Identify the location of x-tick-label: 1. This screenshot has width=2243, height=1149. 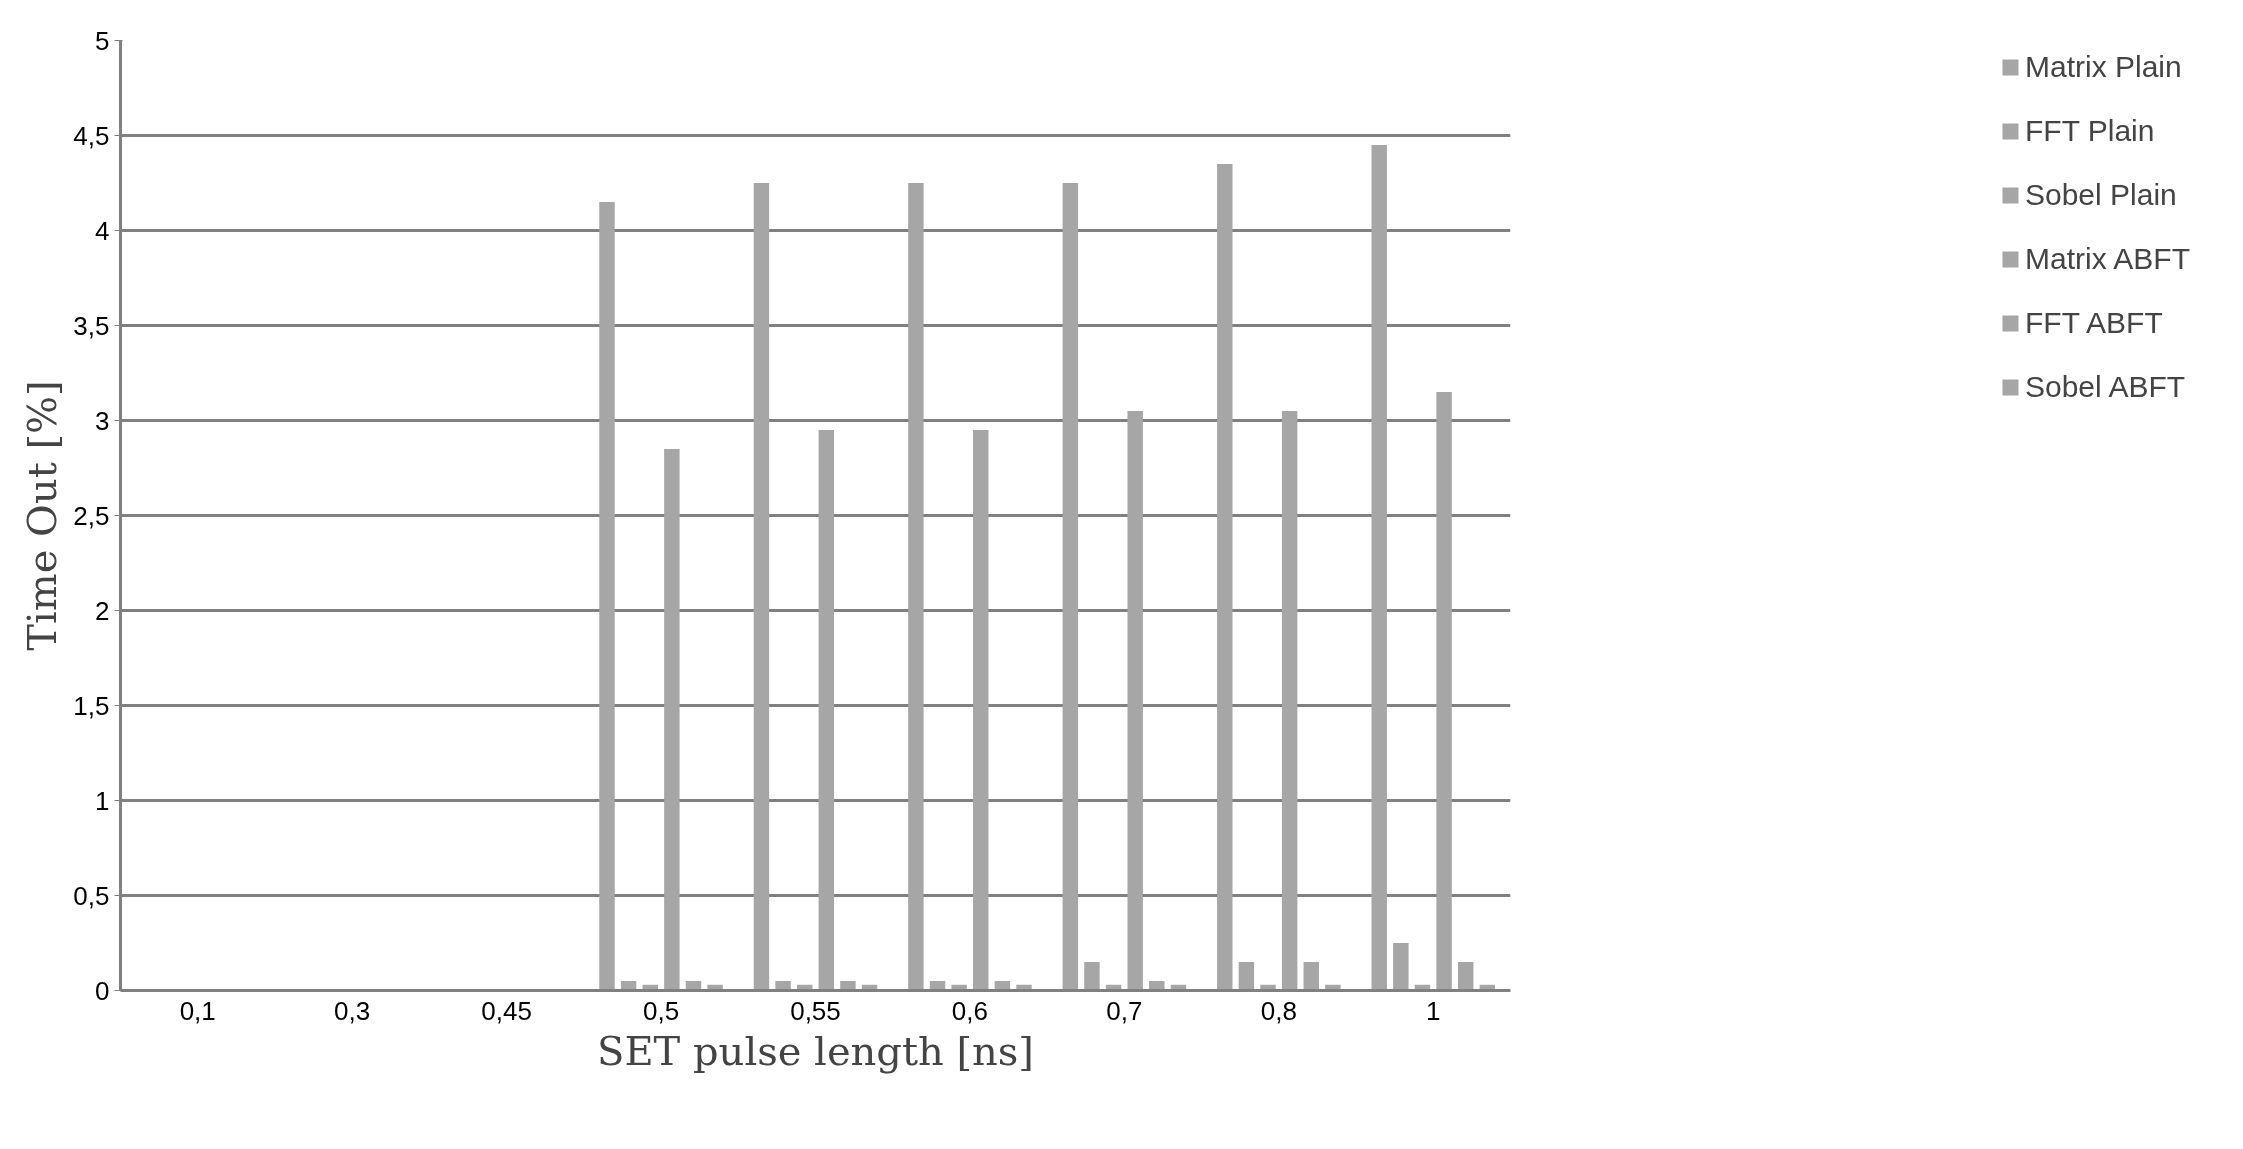
(1433, 1010).